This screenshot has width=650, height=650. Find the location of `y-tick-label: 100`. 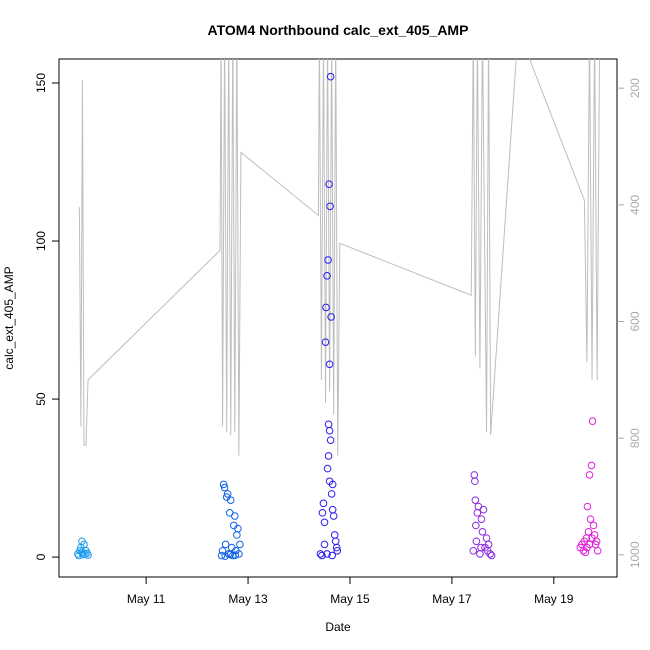

y-tick-label: 100 is located at coordinates (41, 241).